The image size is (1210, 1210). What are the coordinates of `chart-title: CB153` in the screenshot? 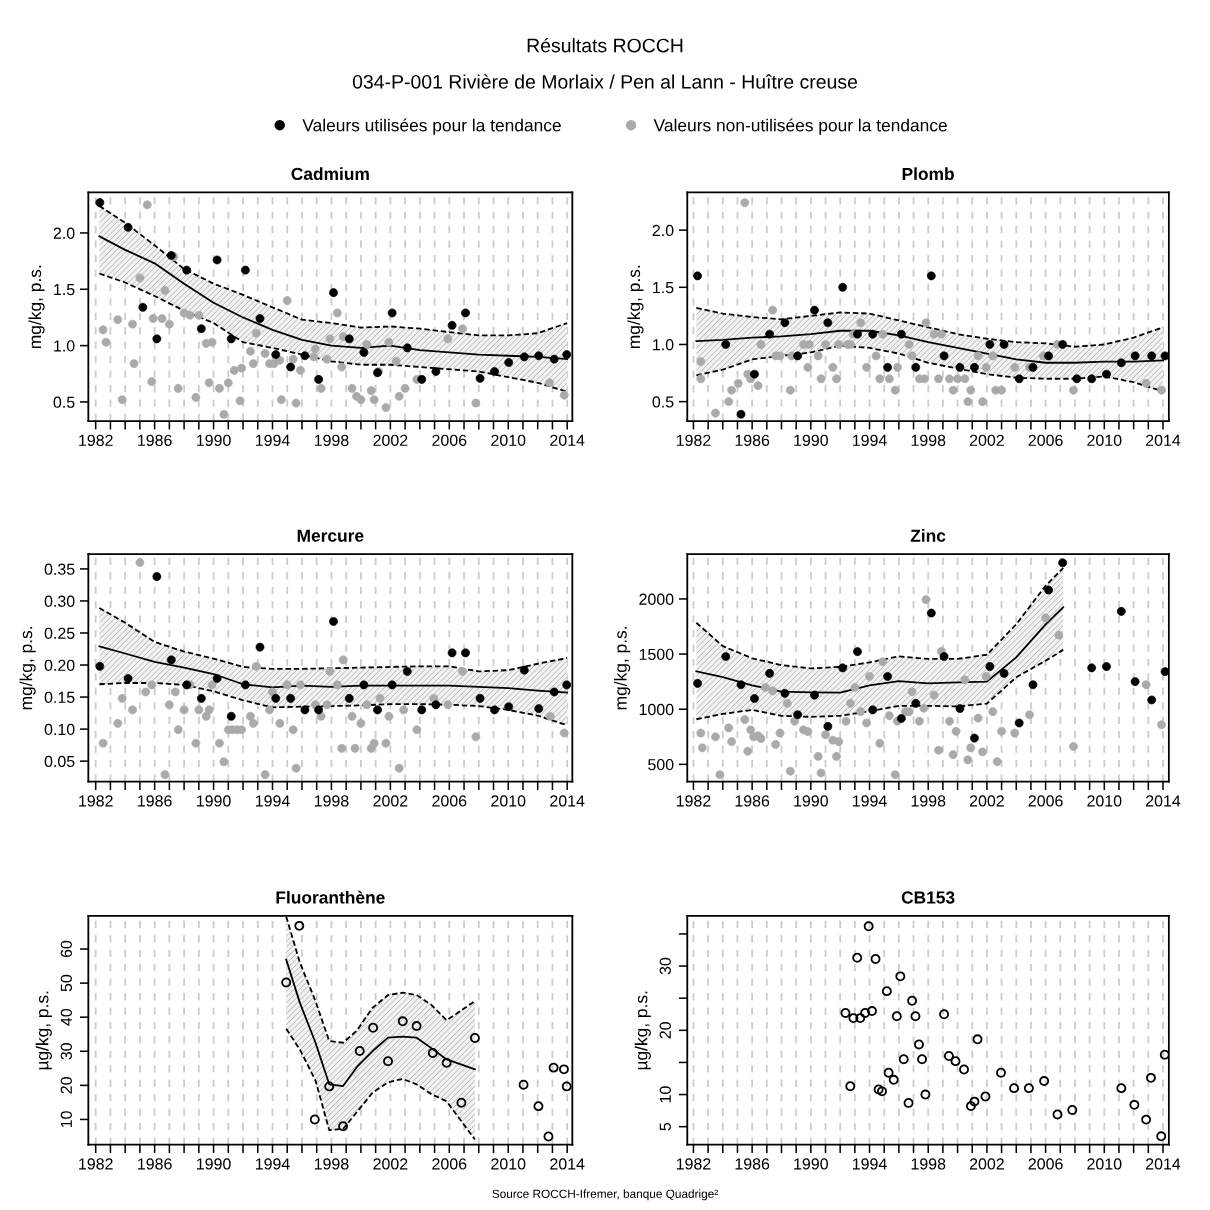 It's located at (928, 897).